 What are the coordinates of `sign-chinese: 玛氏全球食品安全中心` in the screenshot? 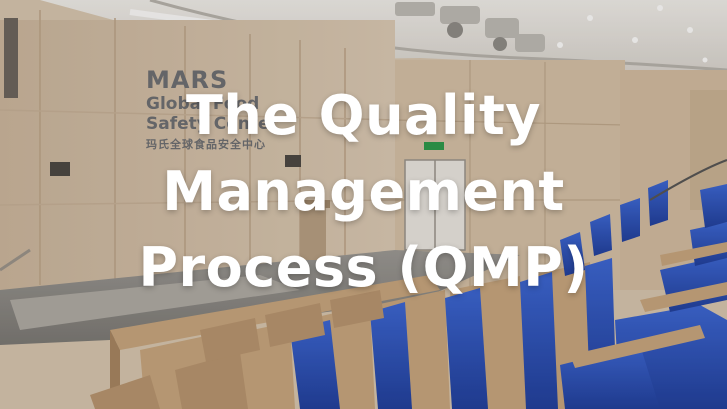 It's located at (206, 144).